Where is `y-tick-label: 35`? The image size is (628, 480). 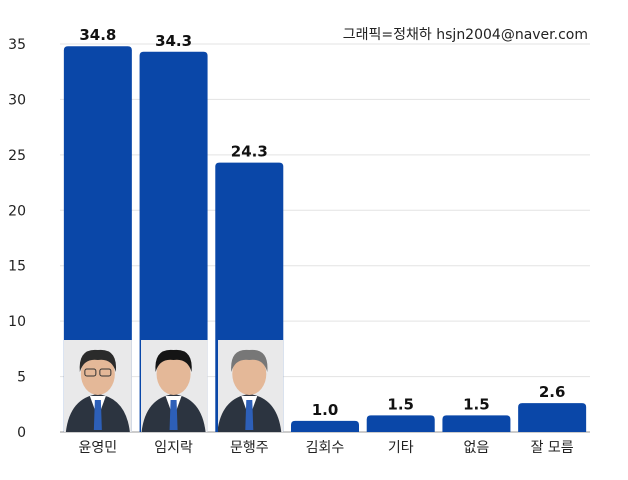
y-tick-label: 35 is located at coordinates (17, 45).